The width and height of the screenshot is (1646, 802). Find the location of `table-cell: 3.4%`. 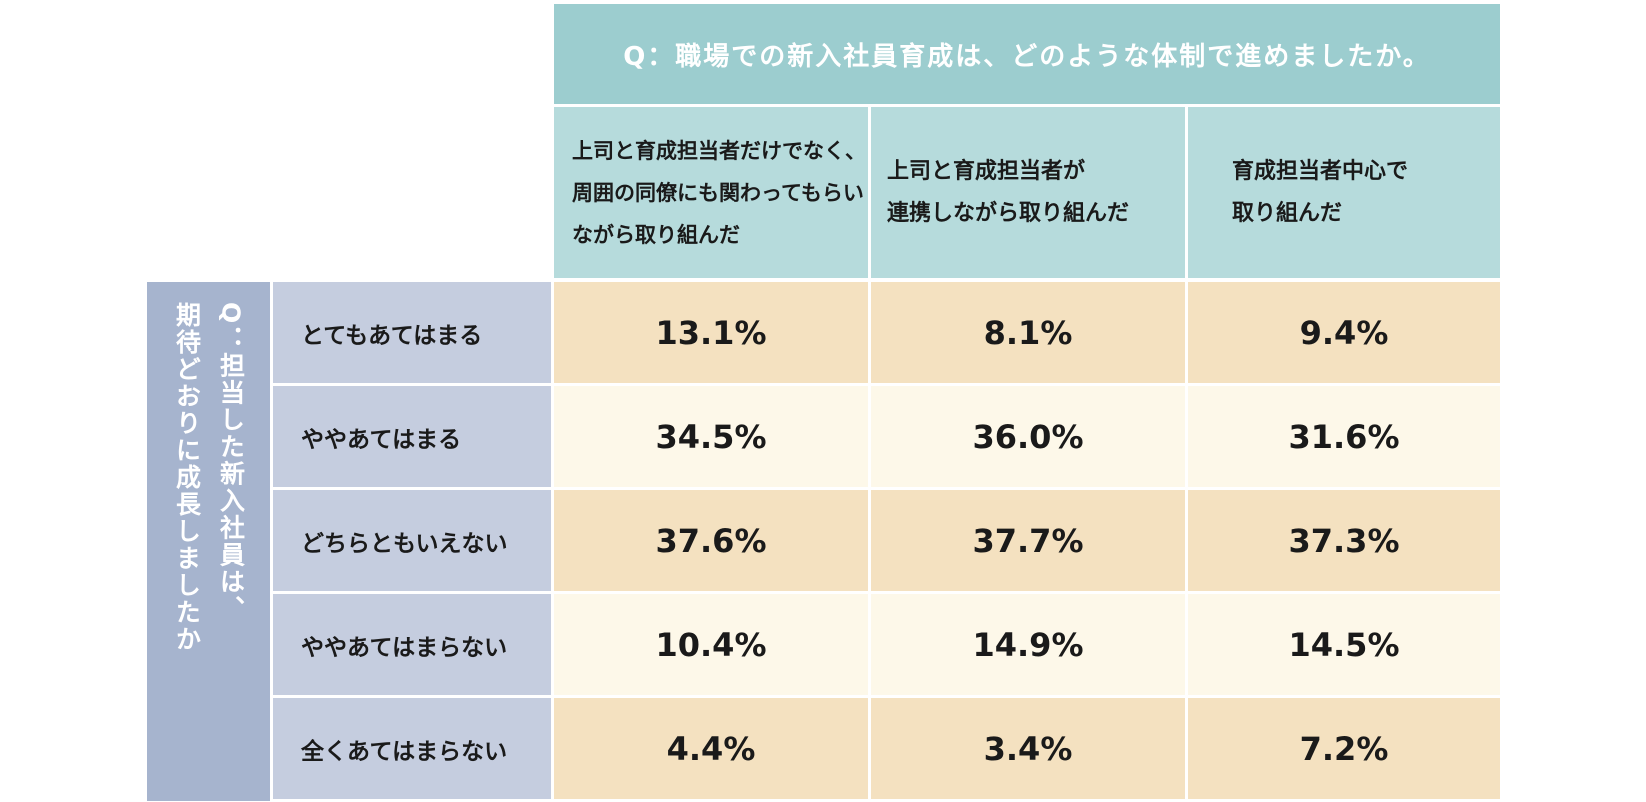

table-cell: 3.4% is located at coordinates (1028, 748).